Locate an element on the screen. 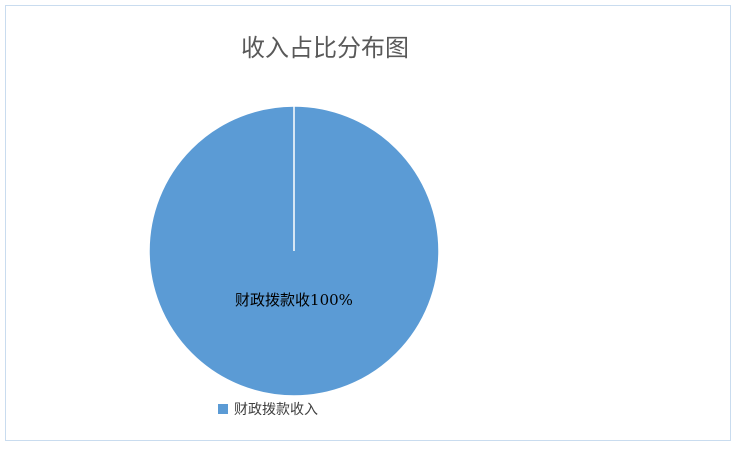 This screenshot has width=740, height=450. legend-label: 财政拨款收入 is located at coordinates (276, 410).